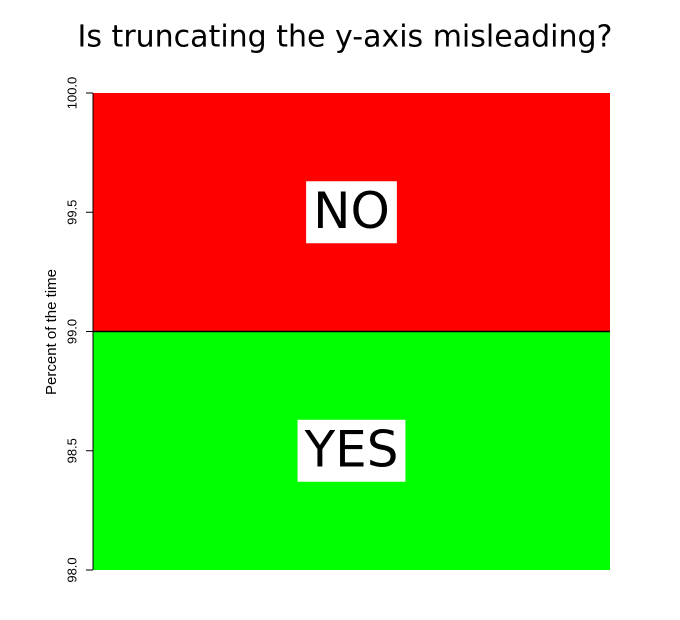 This screenshot has width=680, height=620. I want to click on y-axis-title: Percent of the time, so click(51, 332).